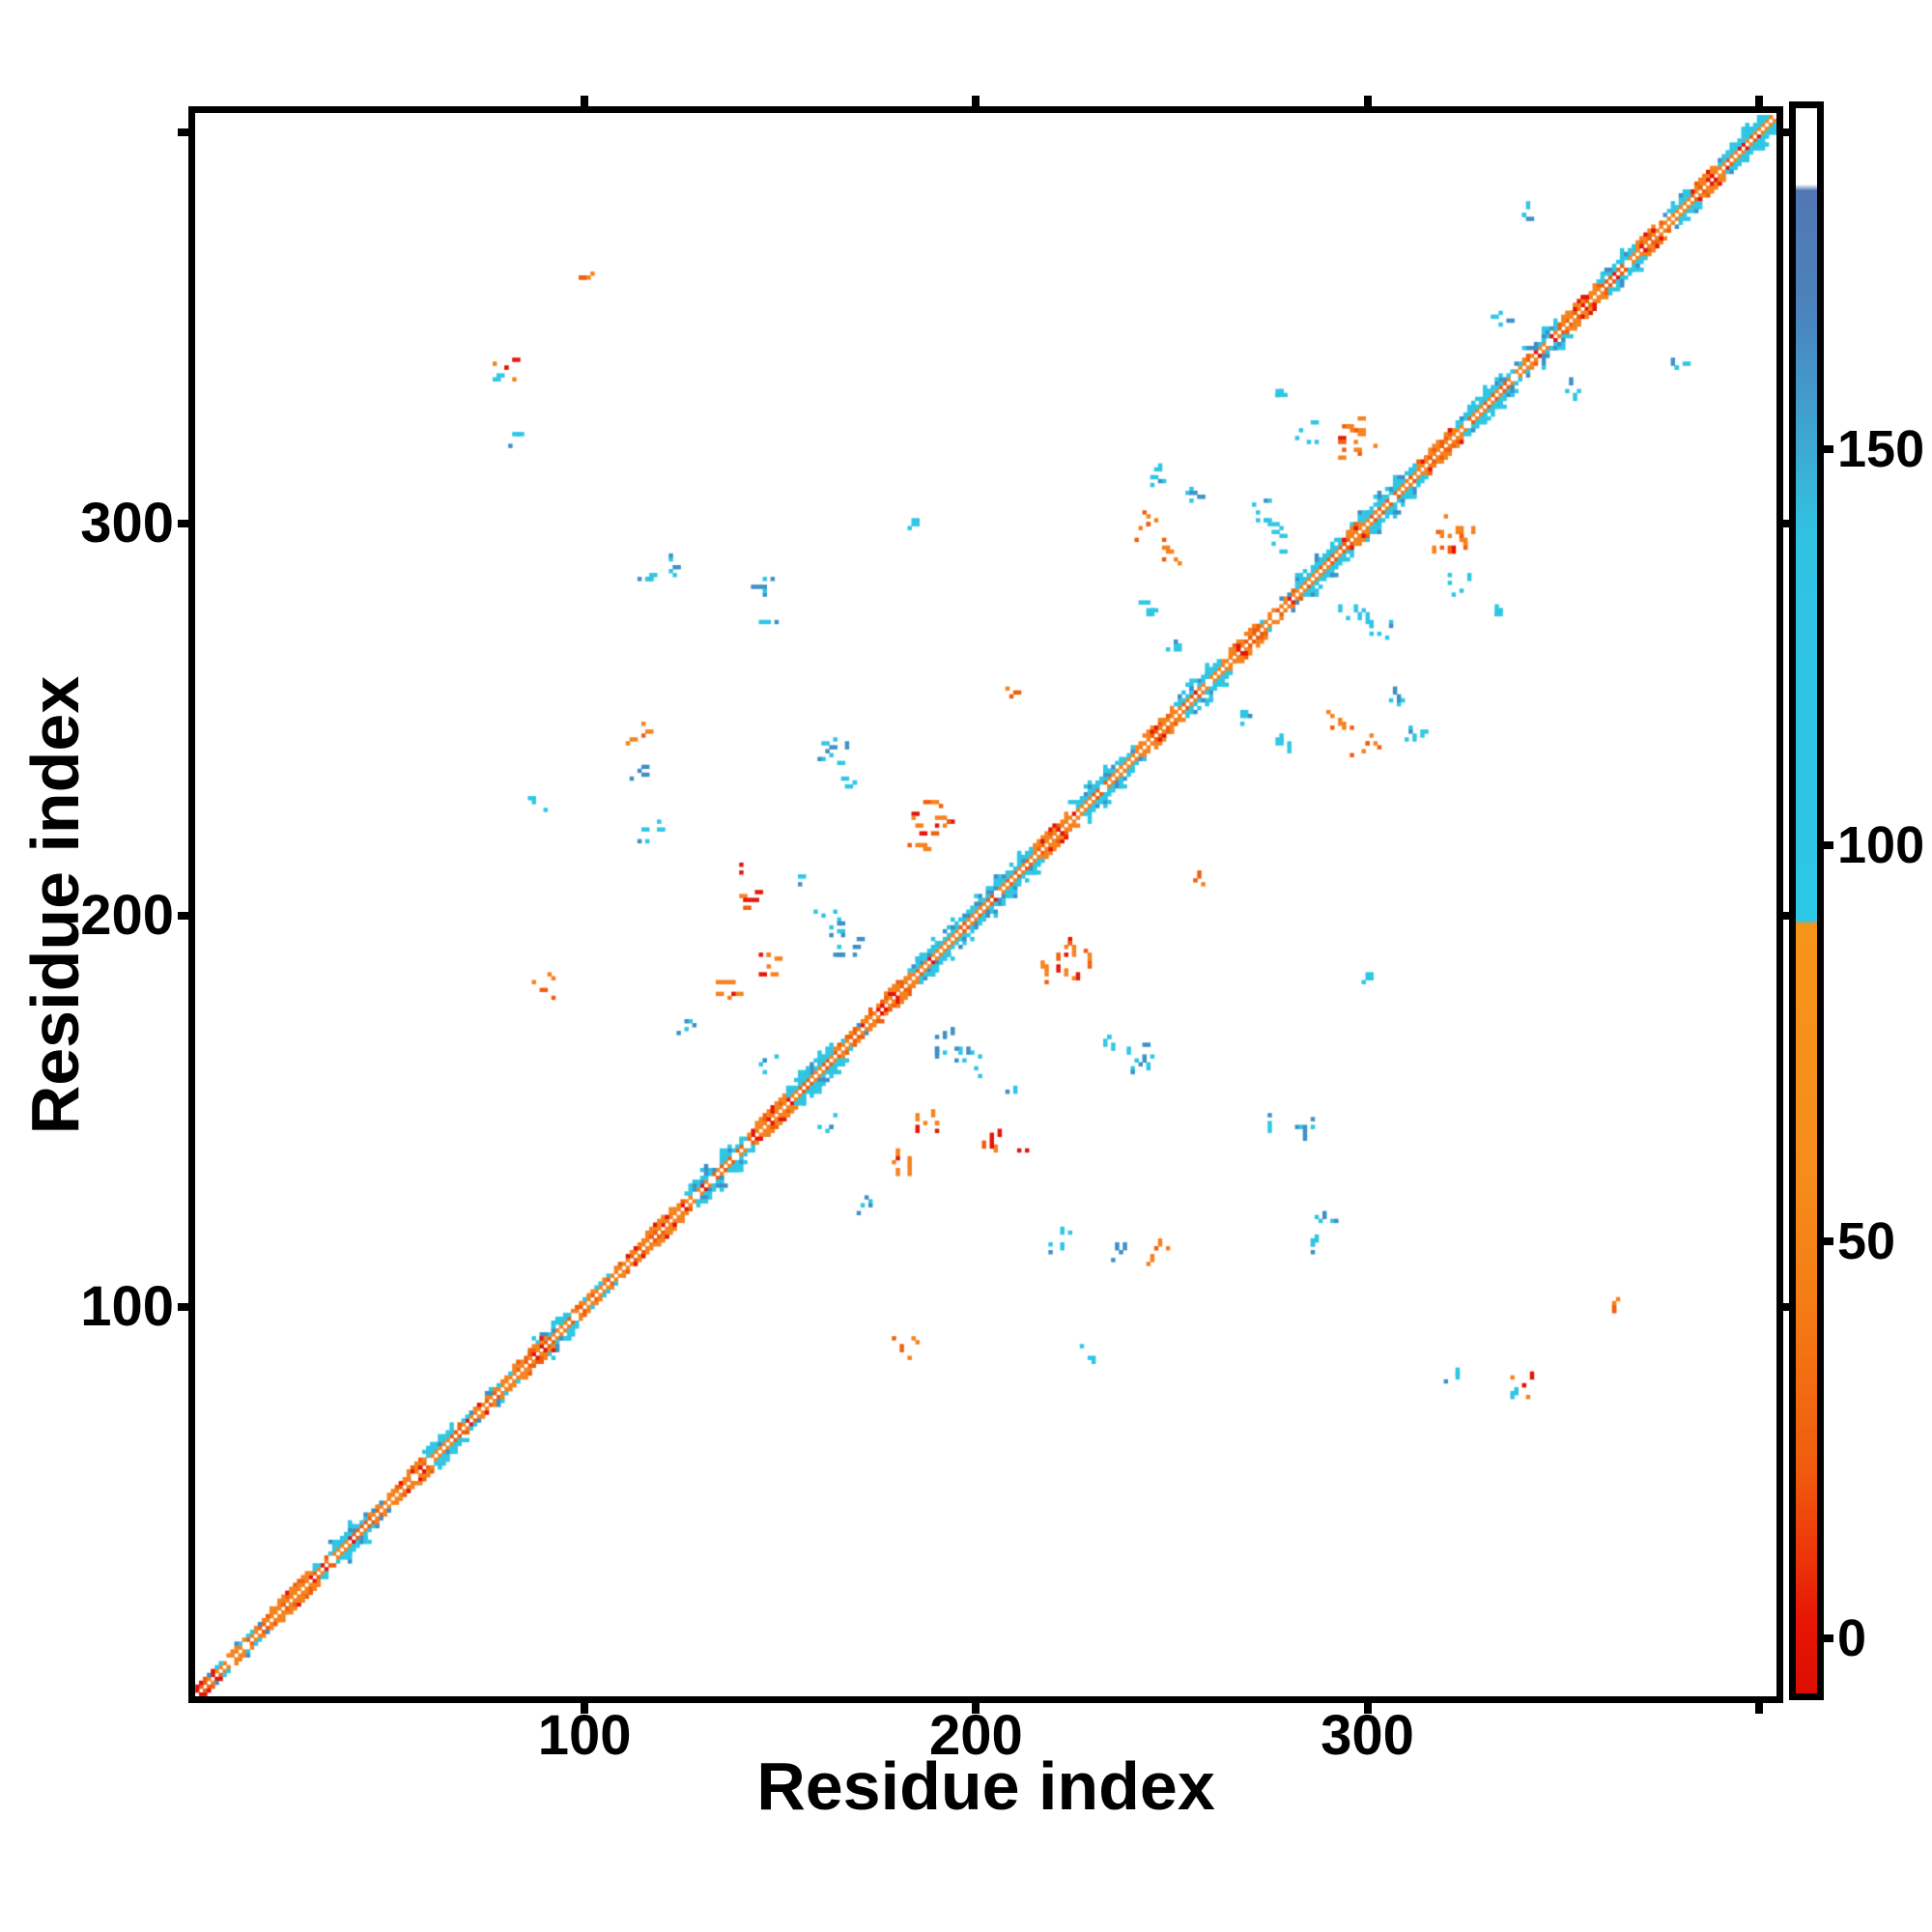 This screenshot has width=1932, height=1932. What do you see at coordinates (1852, 1637) in the screenshot?
I see `colorbar-tick-label: 0` at bounding box center [1852, 1637].